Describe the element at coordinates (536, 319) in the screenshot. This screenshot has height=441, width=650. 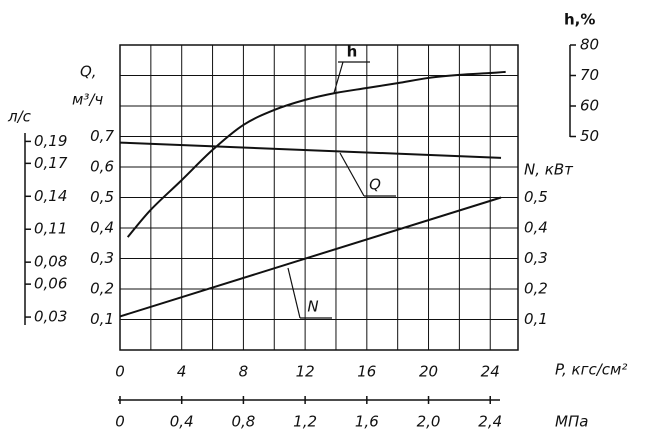
I see `y2-tick-label: 0,1` at that location.